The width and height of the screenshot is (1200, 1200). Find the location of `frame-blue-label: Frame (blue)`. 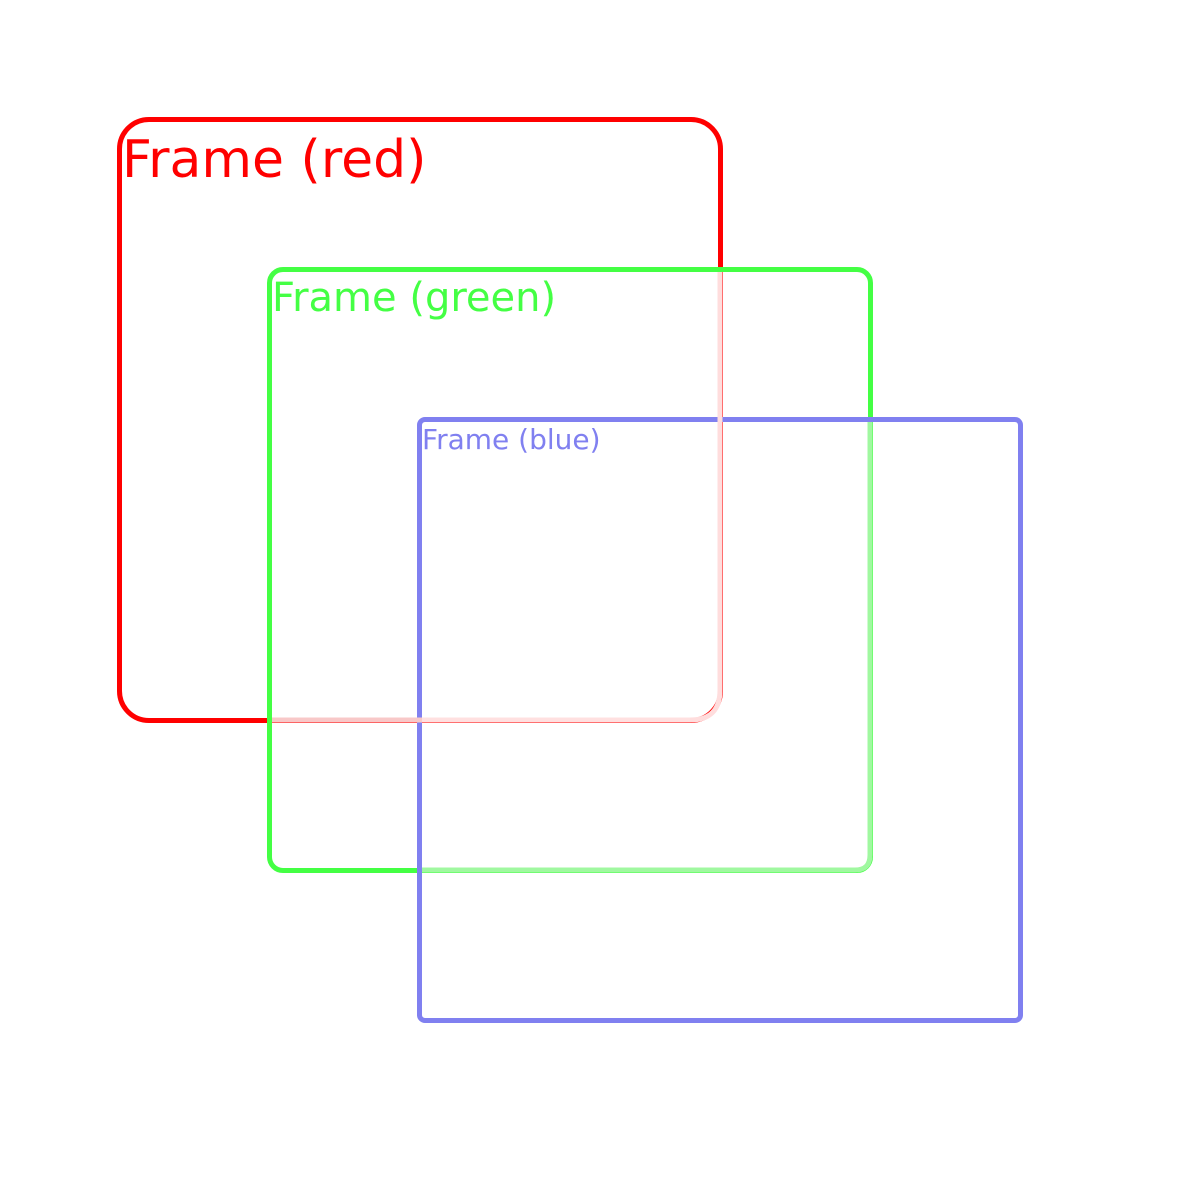

frame-blue-label: Frame (blue) is located at coordinates (511, 439).